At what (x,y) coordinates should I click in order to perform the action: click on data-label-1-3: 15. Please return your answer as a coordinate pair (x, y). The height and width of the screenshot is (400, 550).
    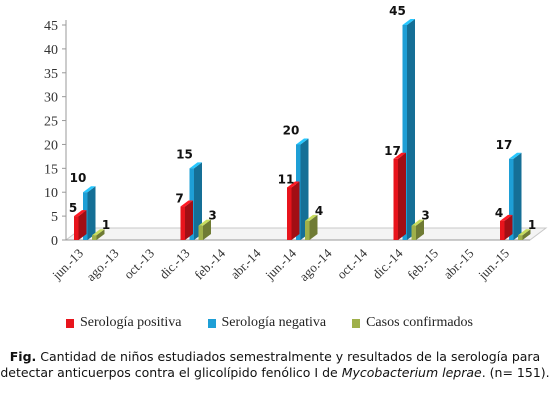
    Looking at the image, I should click on (184, 154).